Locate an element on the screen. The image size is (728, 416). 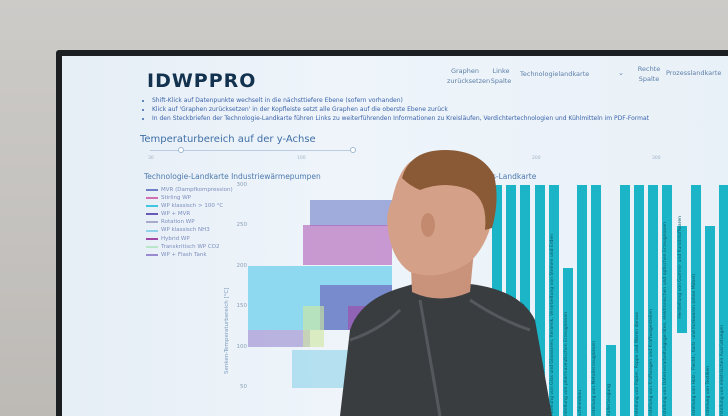
right-chart-title: s-Landkarte is located at coordinates (514, 176).